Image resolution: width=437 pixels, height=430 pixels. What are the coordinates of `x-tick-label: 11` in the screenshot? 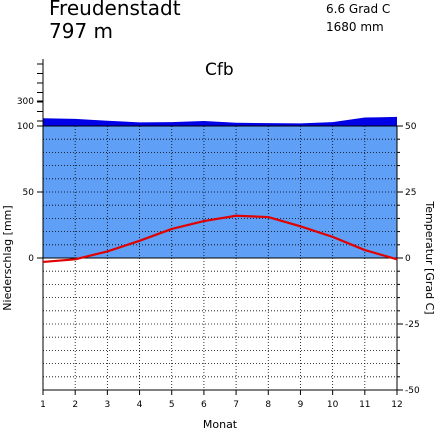 It's located at (364, 405).